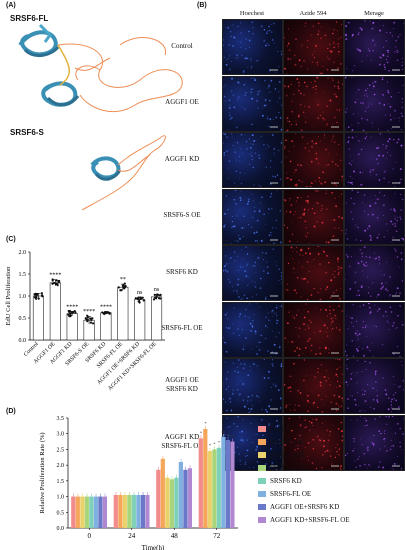 The width and height of the screenshot is (405, 550). I want to click on y-axis-label: EdU Cell Proliferation, so click(8, 296).